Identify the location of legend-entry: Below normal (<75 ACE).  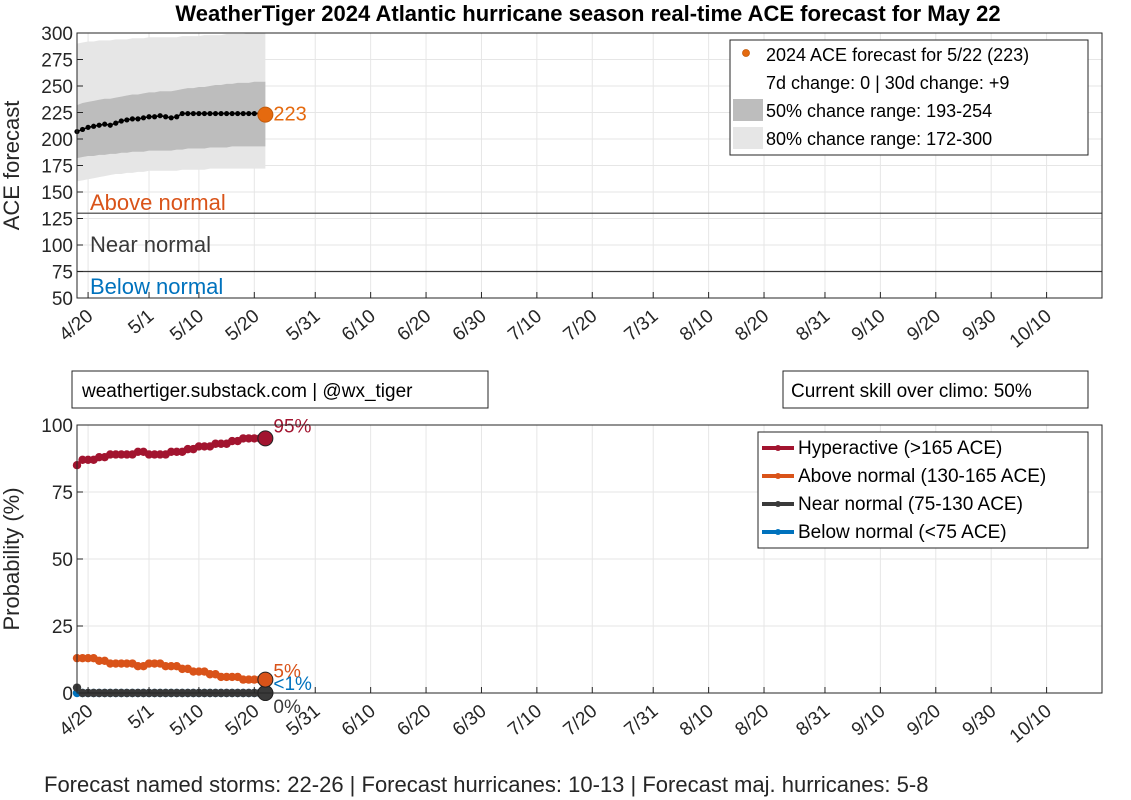
(902, 532).